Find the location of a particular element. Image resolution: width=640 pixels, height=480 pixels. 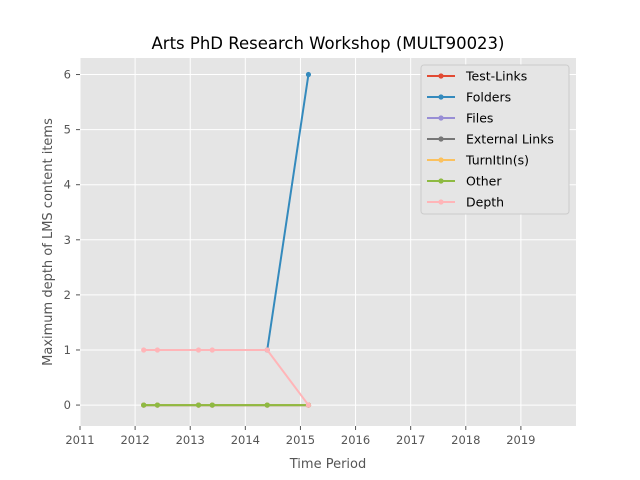

x-tick-label: 2013 is located at coordinates (190, 440).